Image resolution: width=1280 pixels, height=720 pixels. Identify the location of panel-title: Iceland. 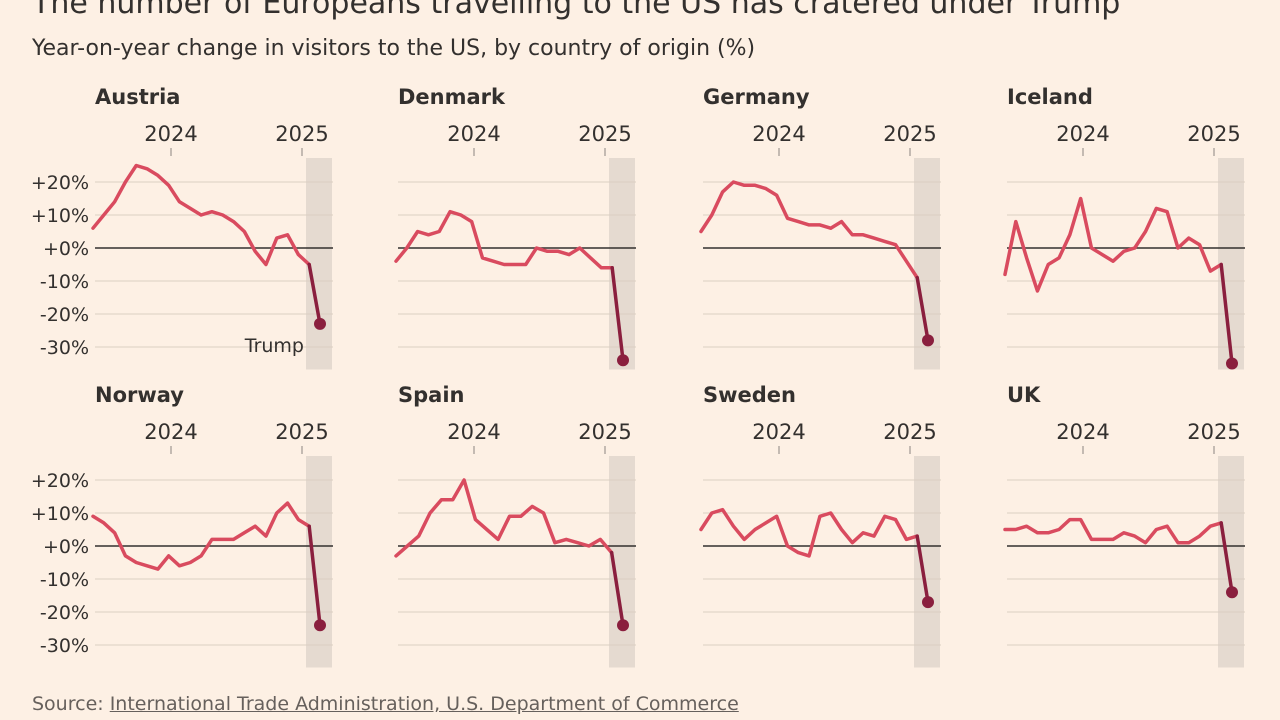
(1050, 97).